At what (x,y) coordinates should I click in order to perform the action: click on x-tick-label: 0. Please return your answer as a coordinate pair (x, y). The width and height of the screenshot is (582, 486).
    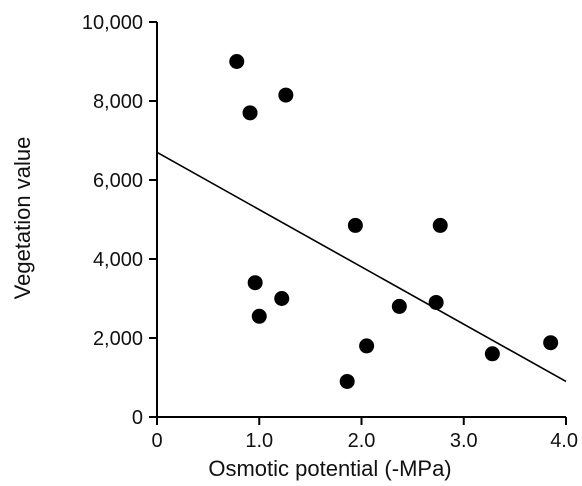
    Looking at the image, I should click on (156, 441).